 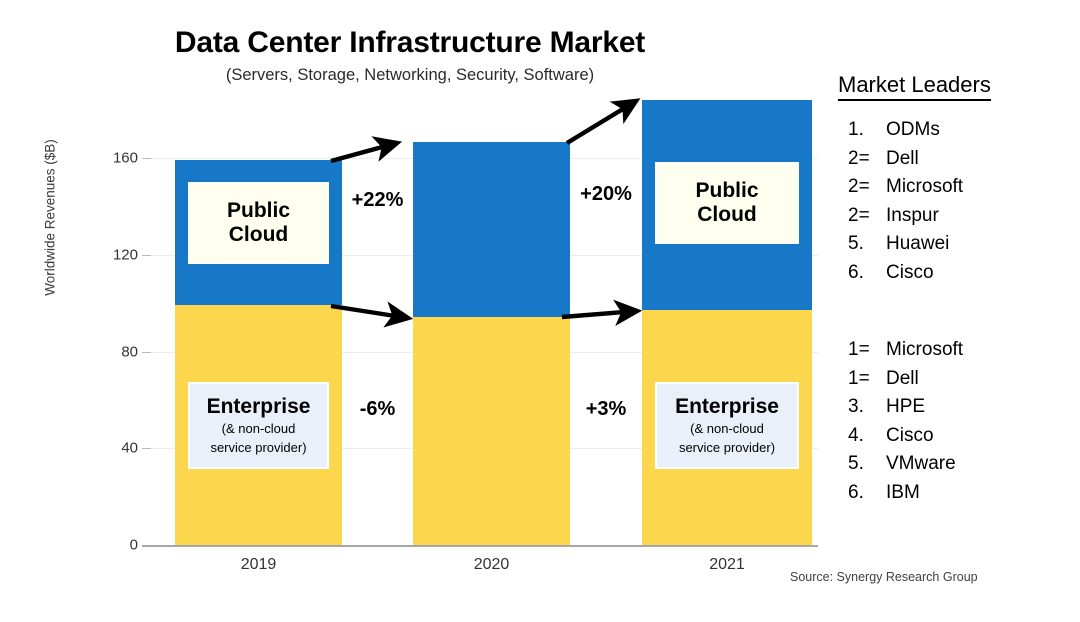 What do you see at coordinates (914, 86) in the screenshot?
I see `market-leaders-heading: Market Leaders` at bounding box center [914, 86].